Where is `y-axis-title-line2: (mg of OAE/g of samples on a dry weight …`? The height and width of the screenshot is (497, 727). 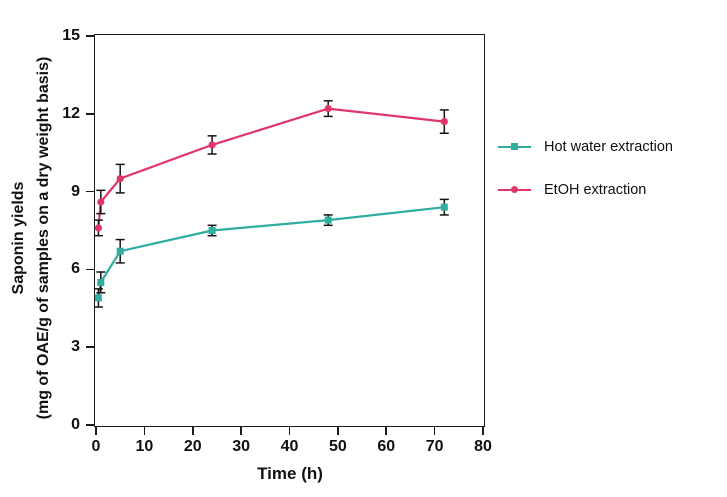 y-axis-title-line2: (mg of OAE/g of samples on a dry weight … is located at coordinates (43, 238).